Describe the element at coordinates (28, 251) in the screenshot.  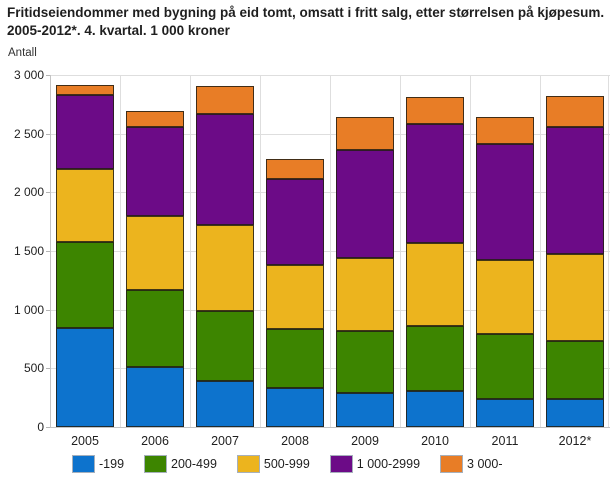
I see `y-tick-label: 1 500` at that location.